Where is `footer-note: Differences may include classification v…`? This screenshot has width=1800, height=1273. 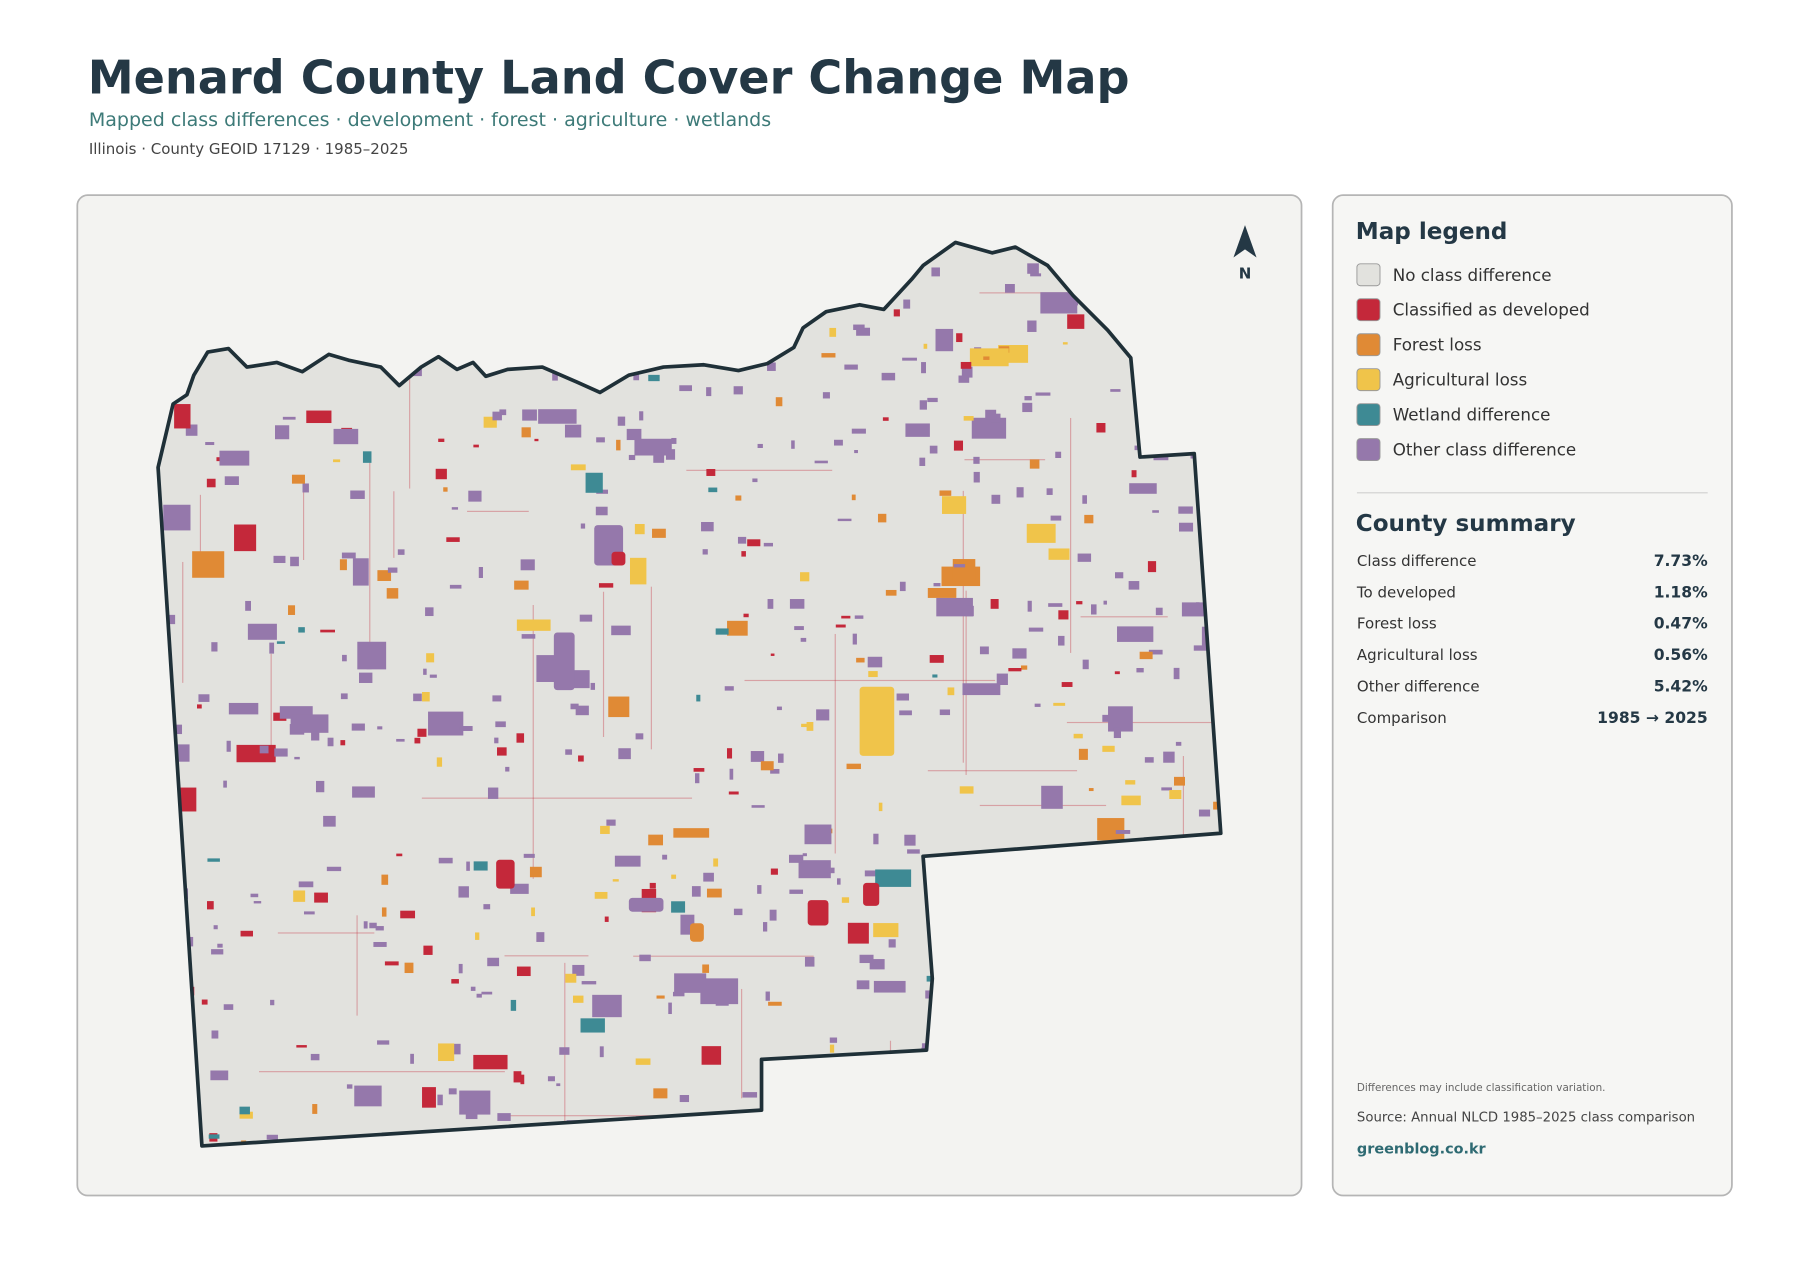 footer-note: Differences may include classification v… is located at coordinates (1481, 1088).